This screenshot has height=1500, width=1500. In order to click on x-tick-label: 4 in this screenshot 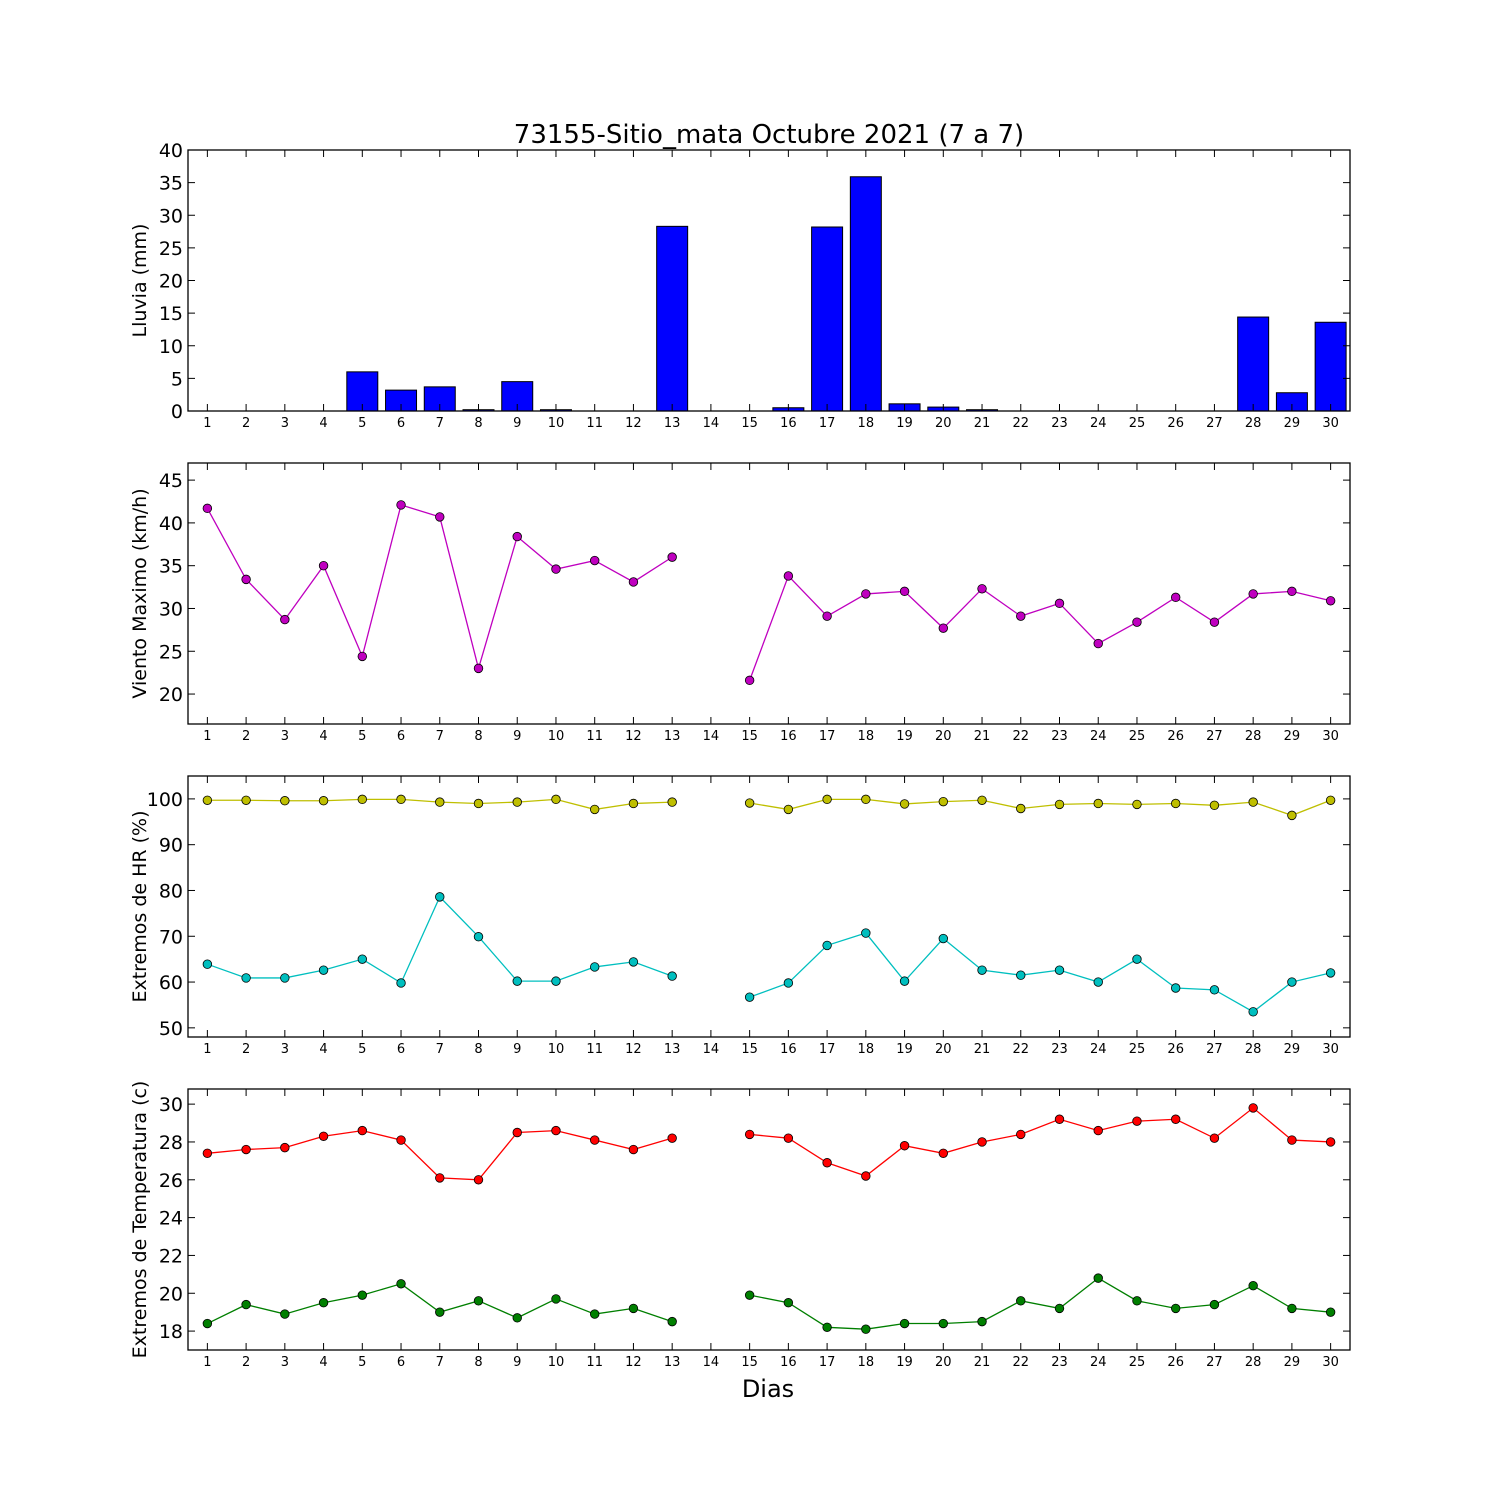, I will do `click(323, 423)`.